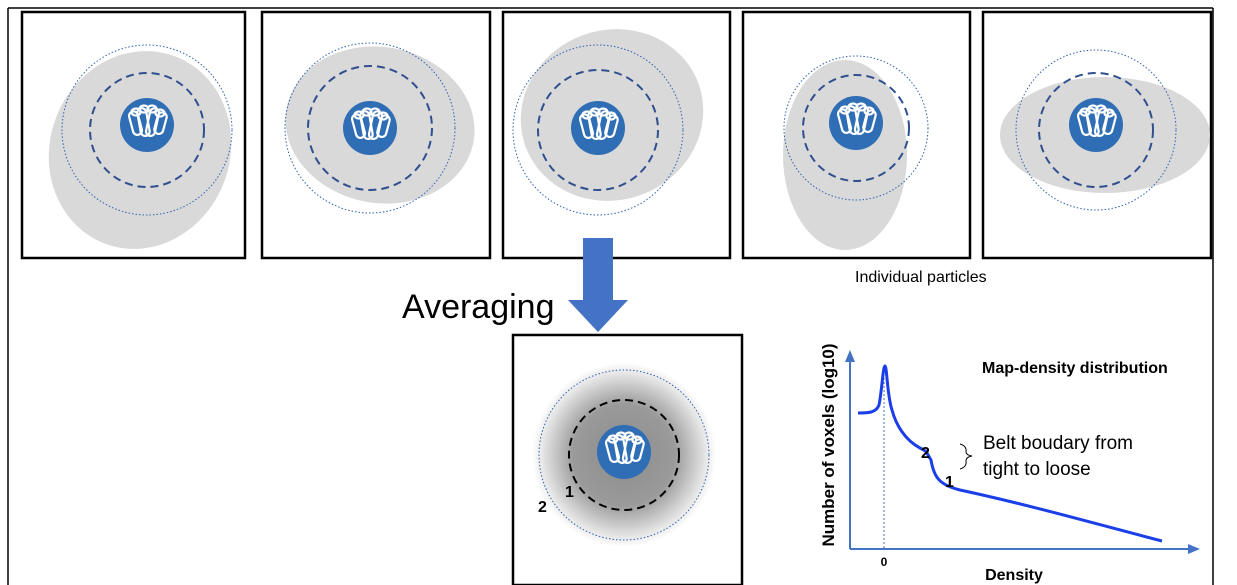 The image size is (1237, 585). I want to click on arrow, so click(598, 285).